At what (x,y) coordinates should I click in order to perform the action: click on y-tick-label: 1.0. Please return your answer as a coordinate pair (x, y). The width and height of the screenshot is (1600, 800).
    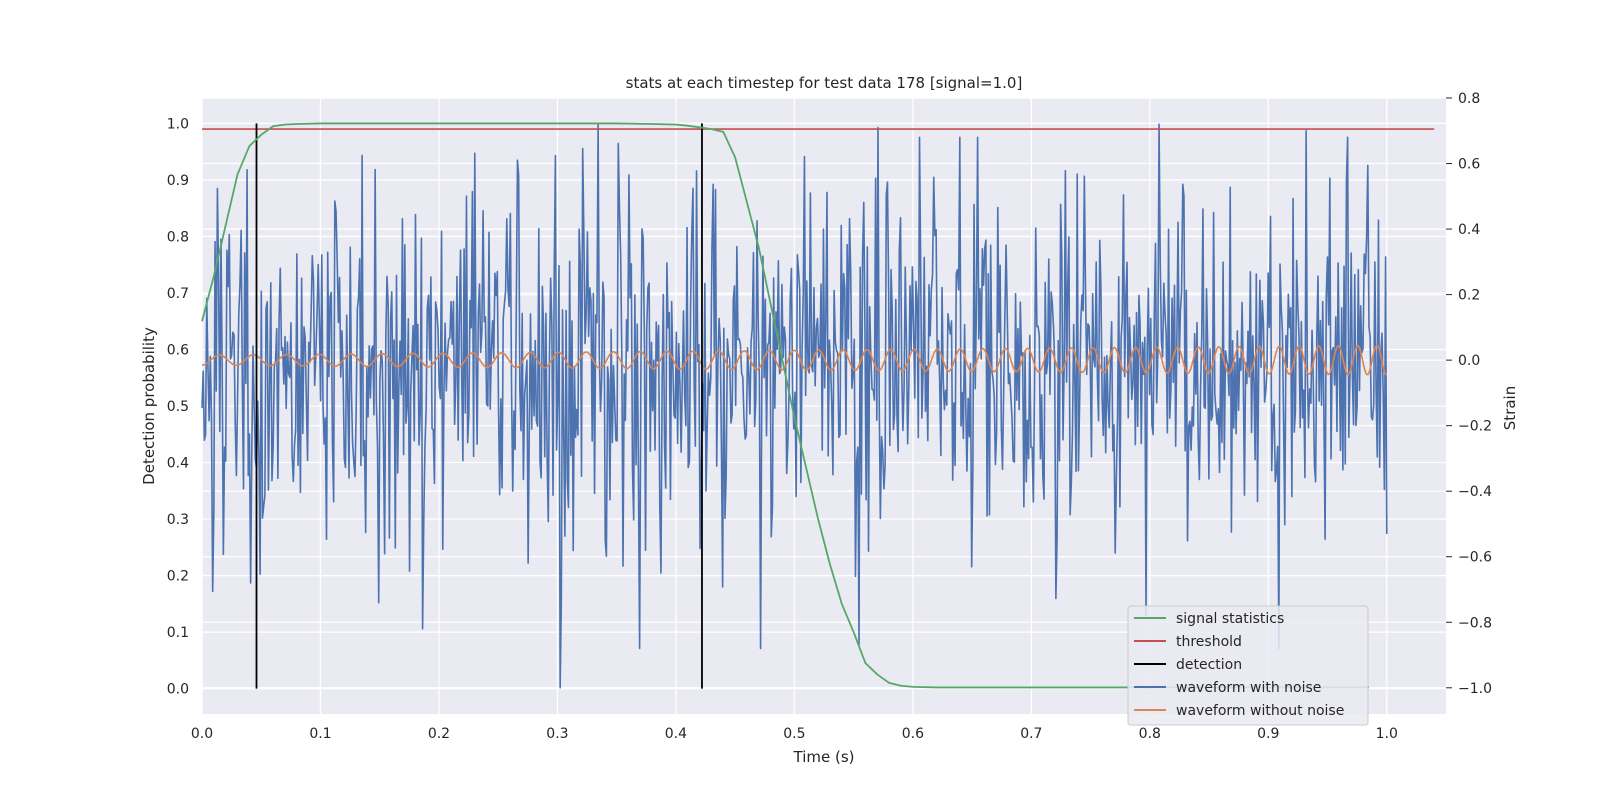
    Looking at the image, I should click on (178, 124).